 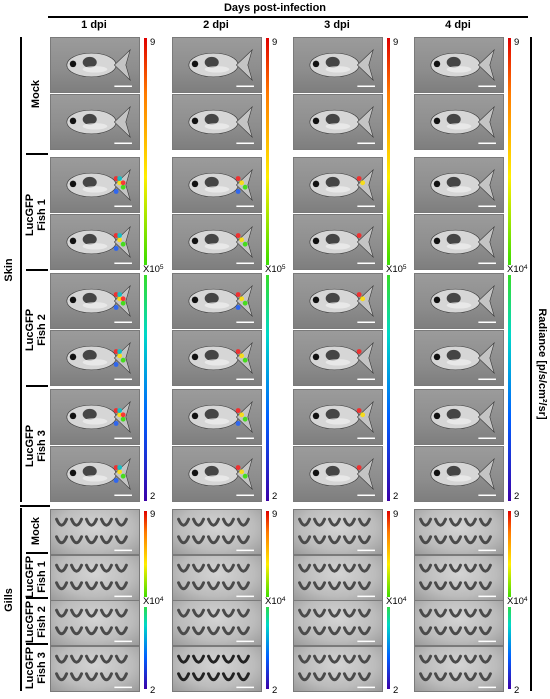 I want to click on column-title-3: 3 dpi, so click(x=337, y=25).